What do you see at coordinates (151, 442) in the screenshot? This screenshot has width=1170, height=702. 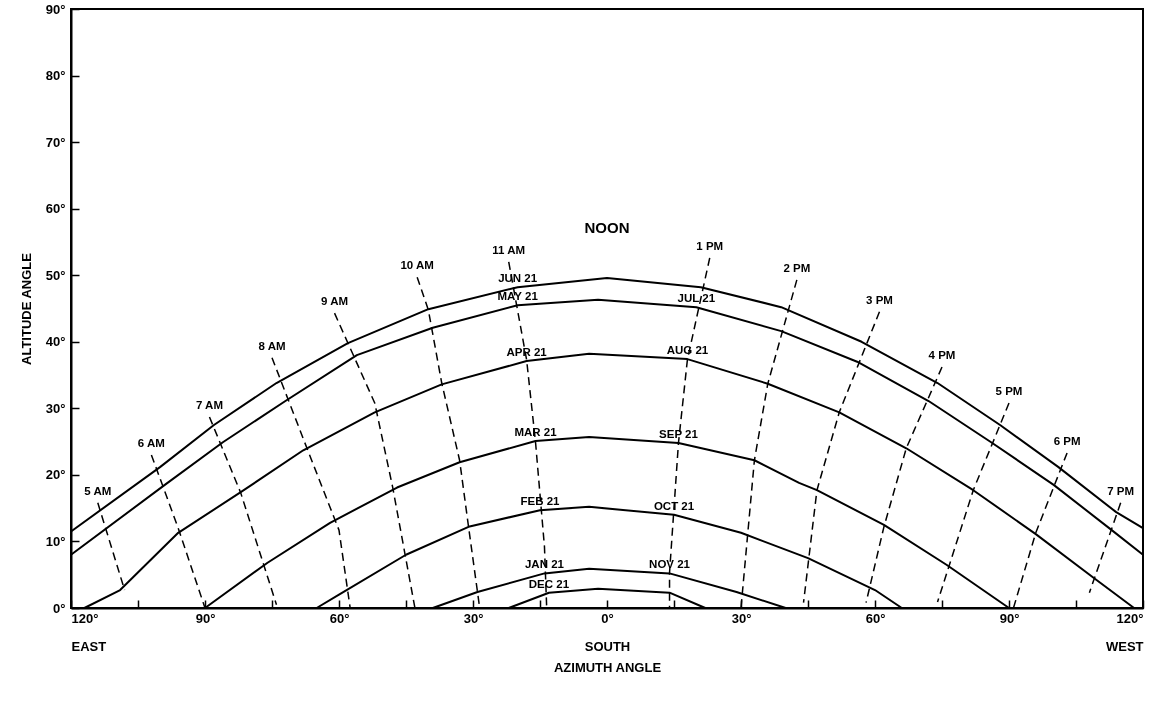 I see `series-label: 6 AM` at bounding box center [151, 442].